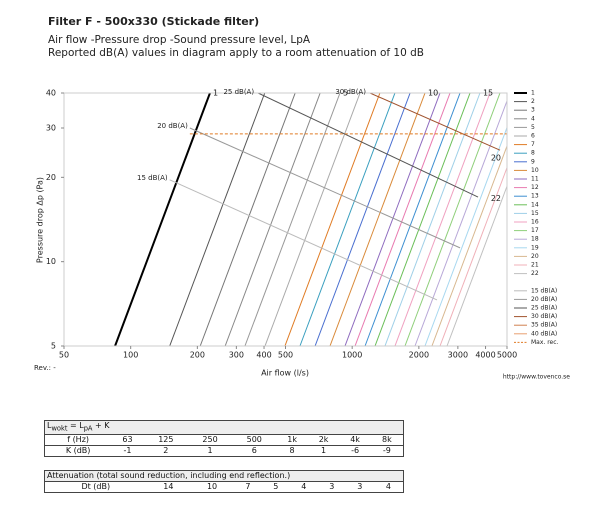  I want to click on series-label: 20 dB(A), so click(172, 126).